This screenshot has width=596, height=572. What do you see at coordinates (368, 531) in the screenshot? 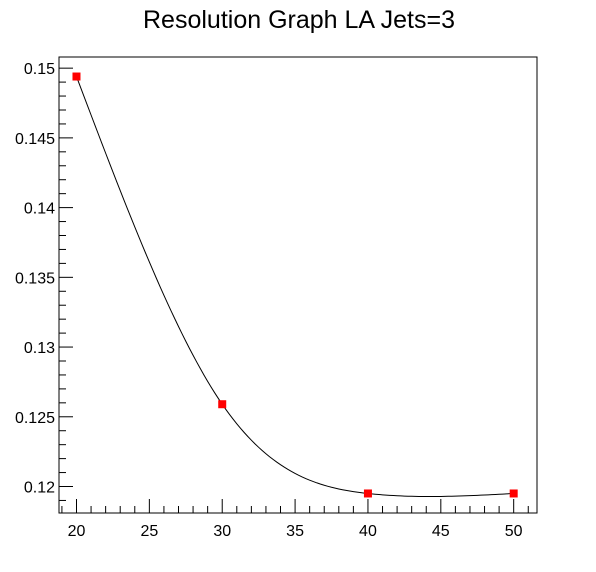
I see `x-tick-label: 40` at bounding box center [368, 531].